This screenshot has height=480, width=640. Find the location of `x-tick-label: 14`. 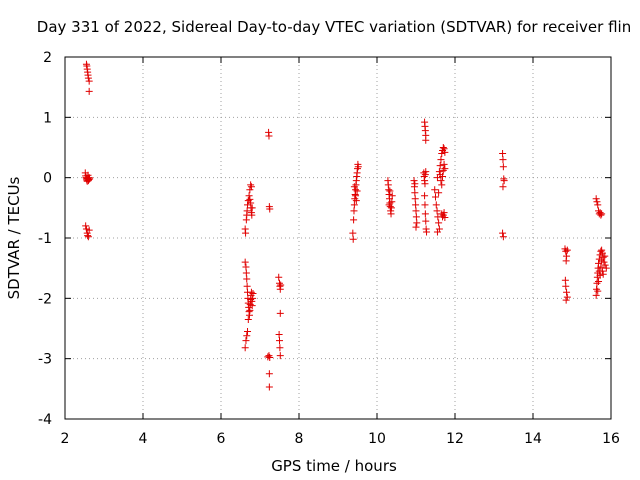

x-tick-label: 14 is located at coordinates (533, 439).